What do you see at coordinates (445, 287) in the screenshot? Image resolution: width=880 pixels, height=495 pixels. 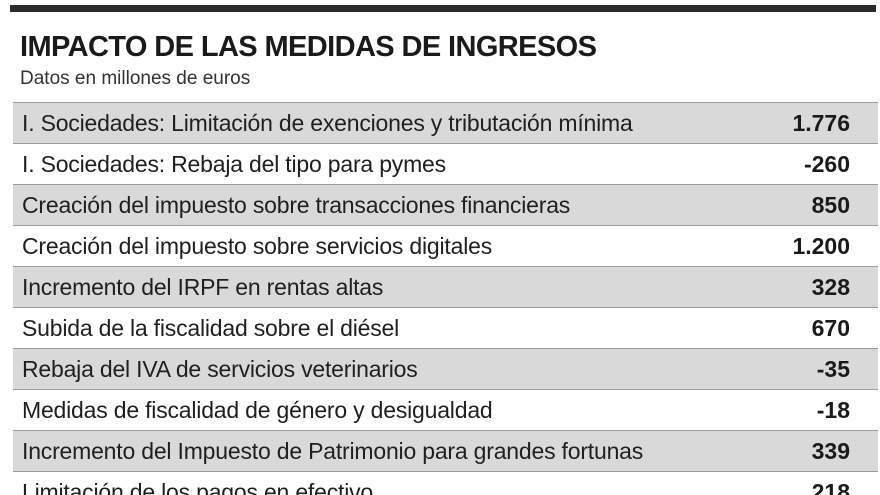 I see `table-row: Incremento del IRPF en rentas altas 328` at bounding box center [445, 287].